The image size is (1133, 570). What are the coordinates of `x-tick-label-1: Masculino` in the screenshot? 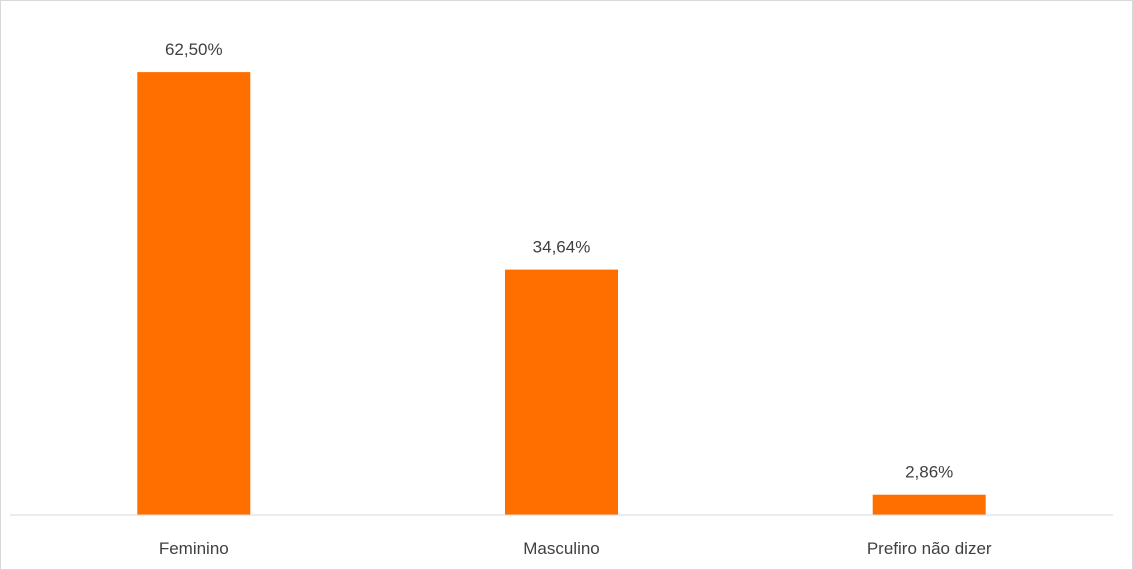 It's located at (561, 548).